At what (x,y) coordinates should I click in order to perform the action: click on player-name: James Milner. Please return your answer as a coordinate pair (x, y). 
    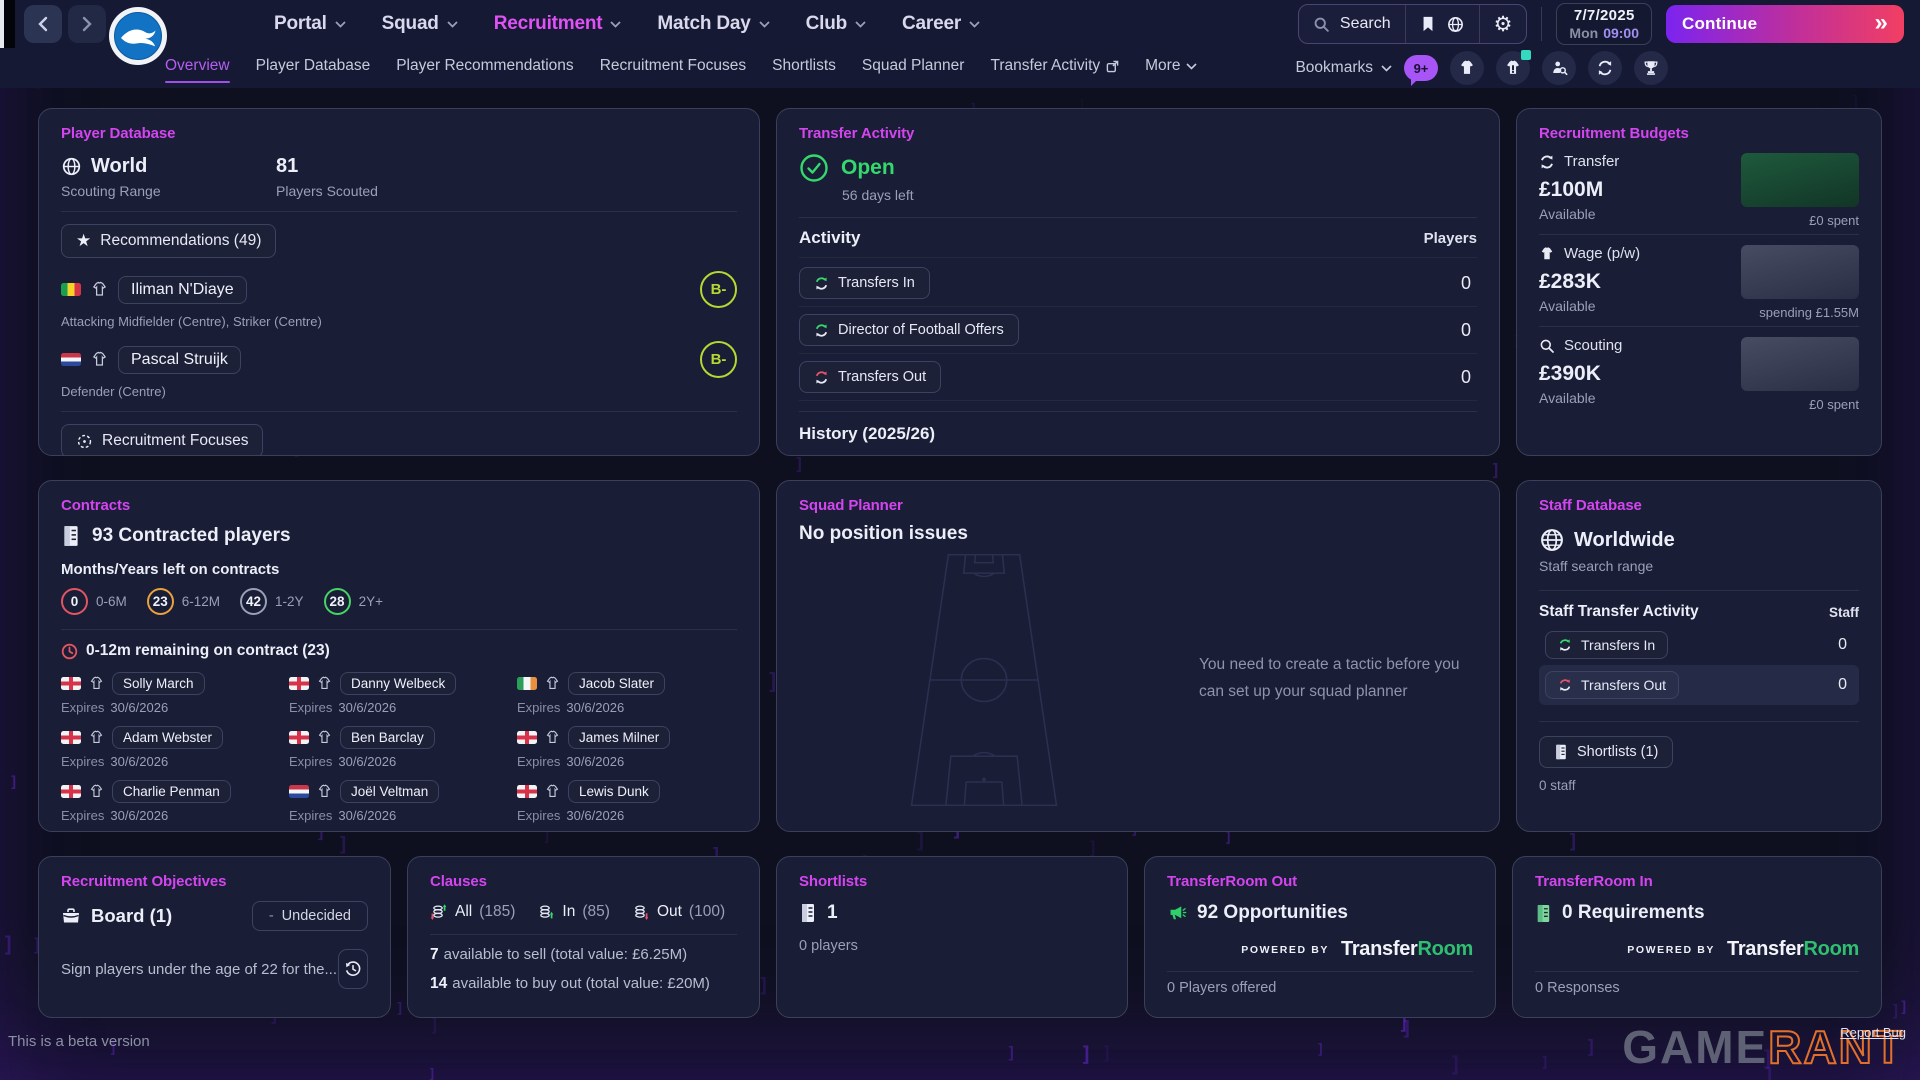
    Looking at the image, I should click on (619, 737).